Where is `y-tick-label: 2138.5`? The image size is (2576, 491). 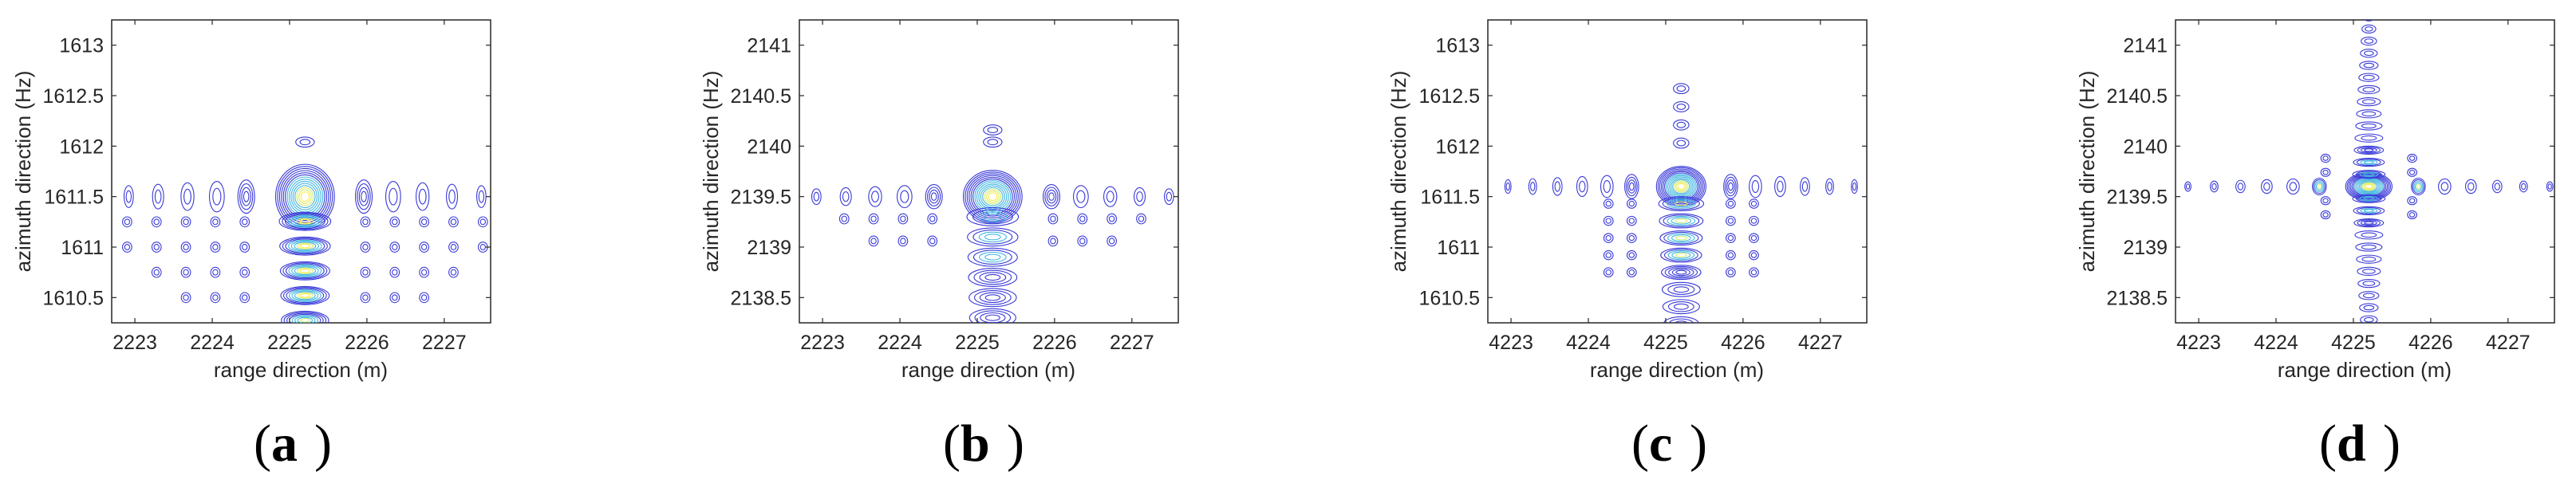 y-tick-label: 2138.5 is located at coordinates (761, 298).